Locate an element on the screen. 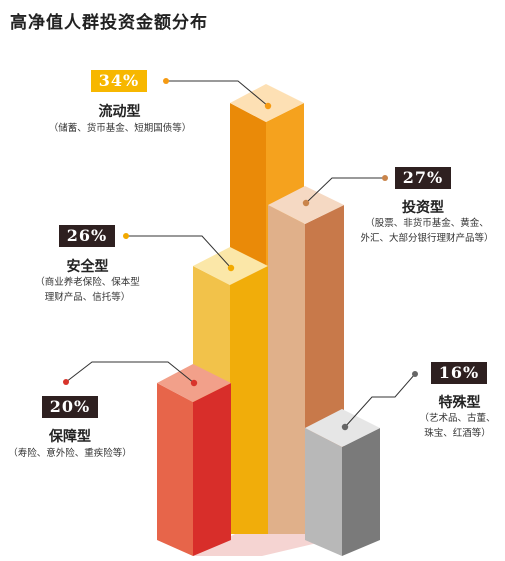  dot-invest-bar is located at coordinates (306, 203).